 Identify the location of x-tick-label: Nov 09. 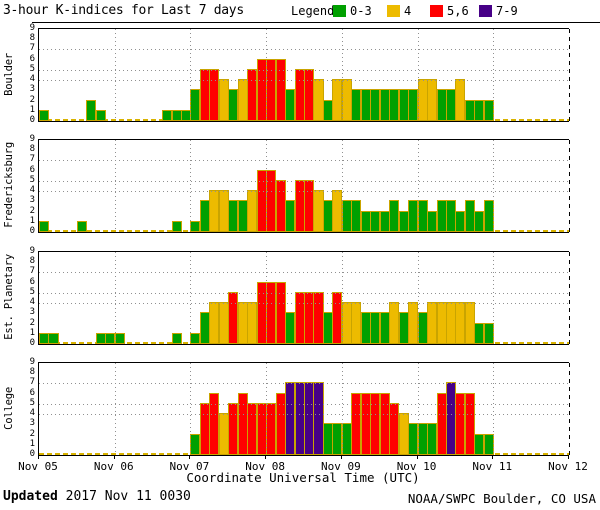
(340, 466).